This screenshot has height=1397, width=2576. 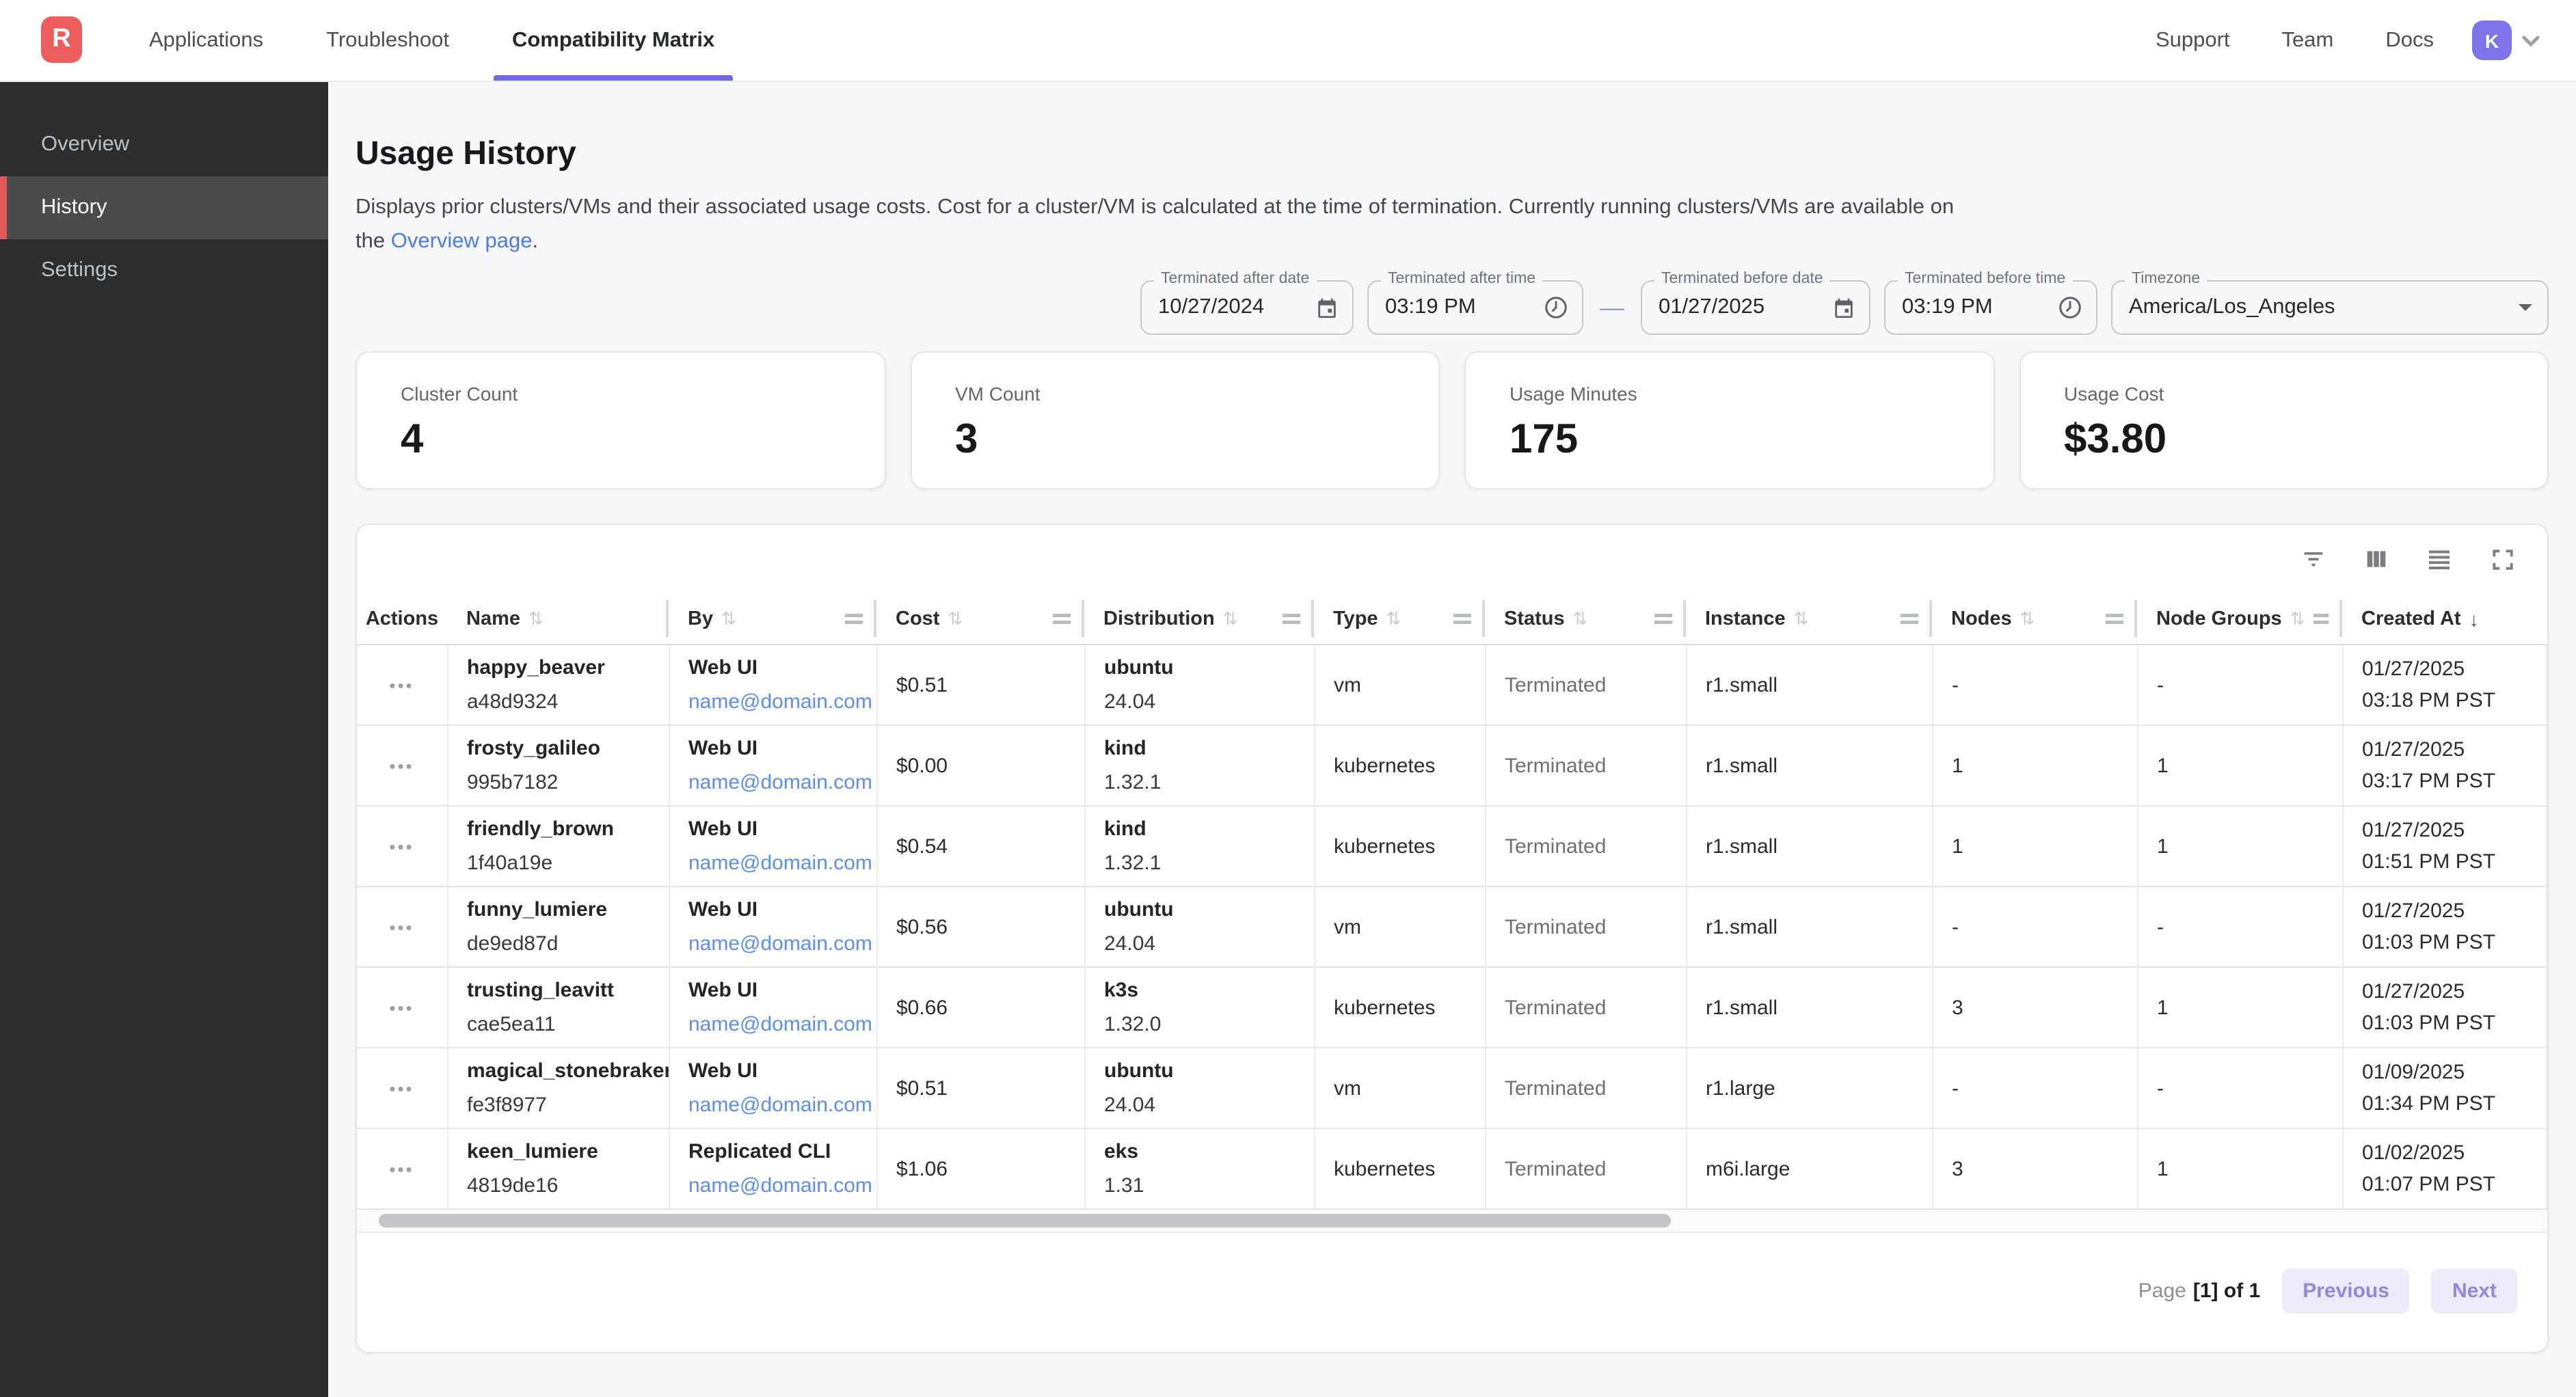 I want to click on column-header: By ⇅, so click(x=772, y=619).